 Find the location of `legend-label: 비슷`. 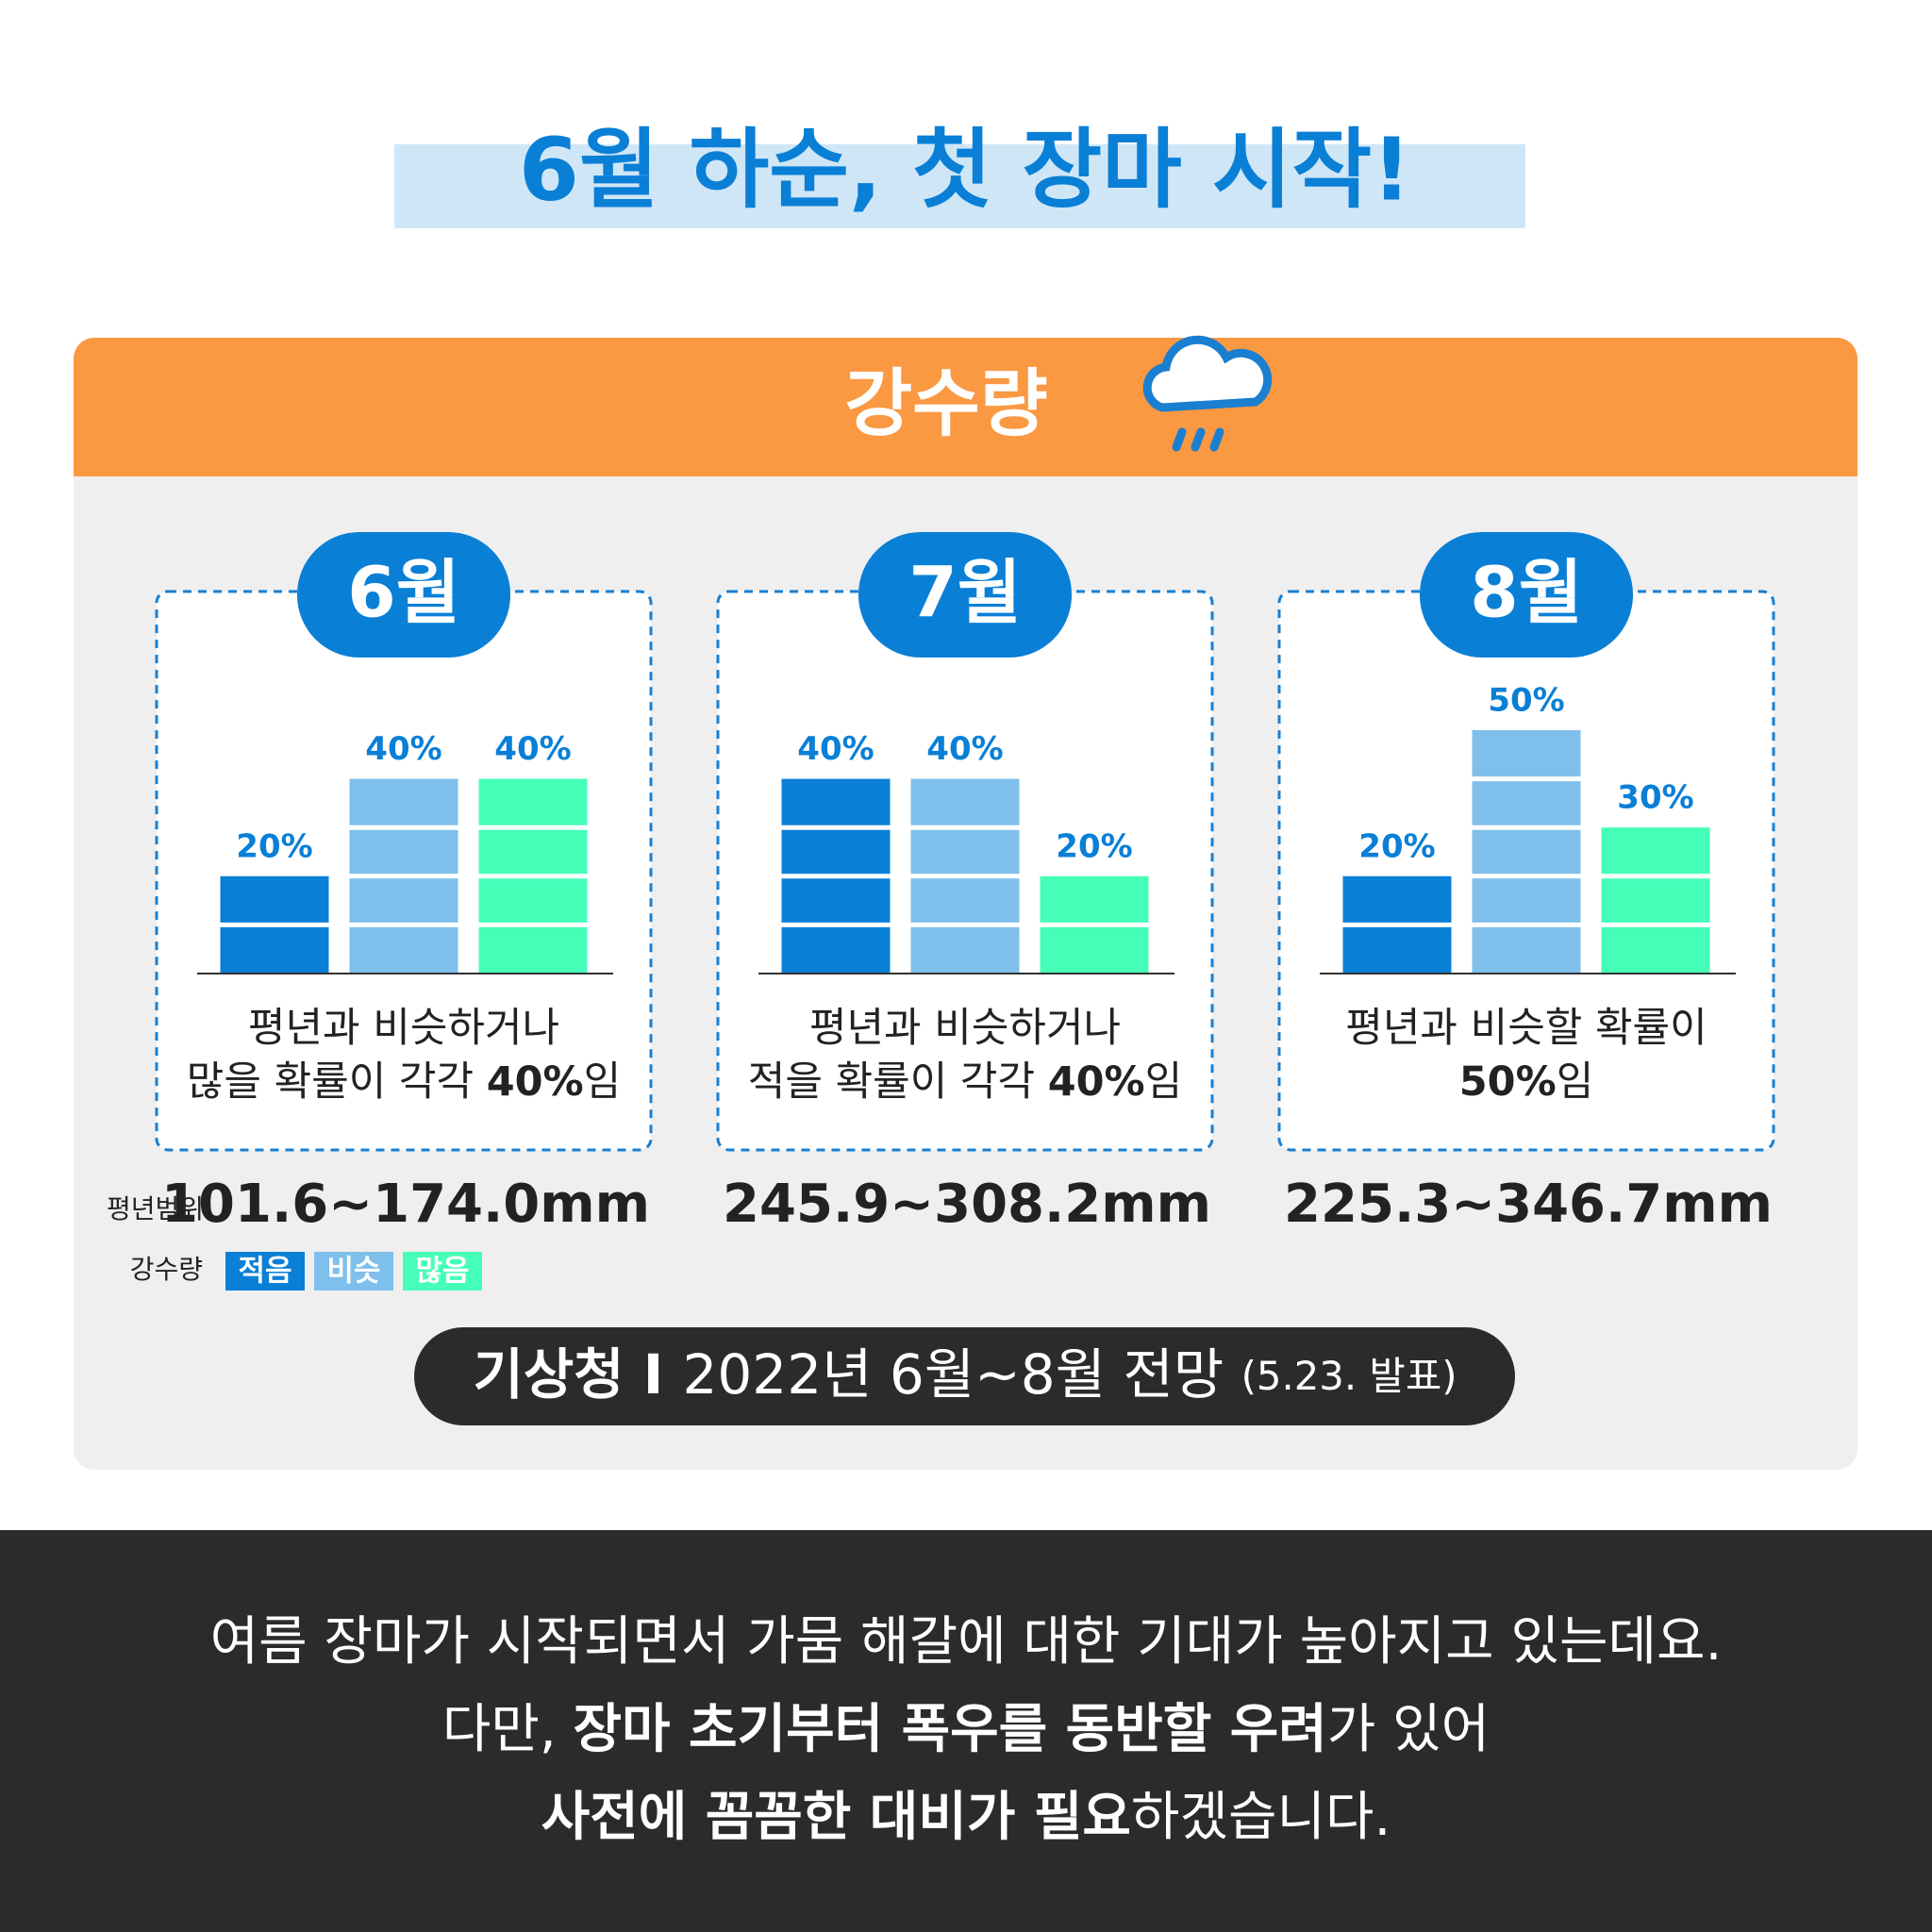

legend-label: 비슷 is located at coordinates (353, 1272).